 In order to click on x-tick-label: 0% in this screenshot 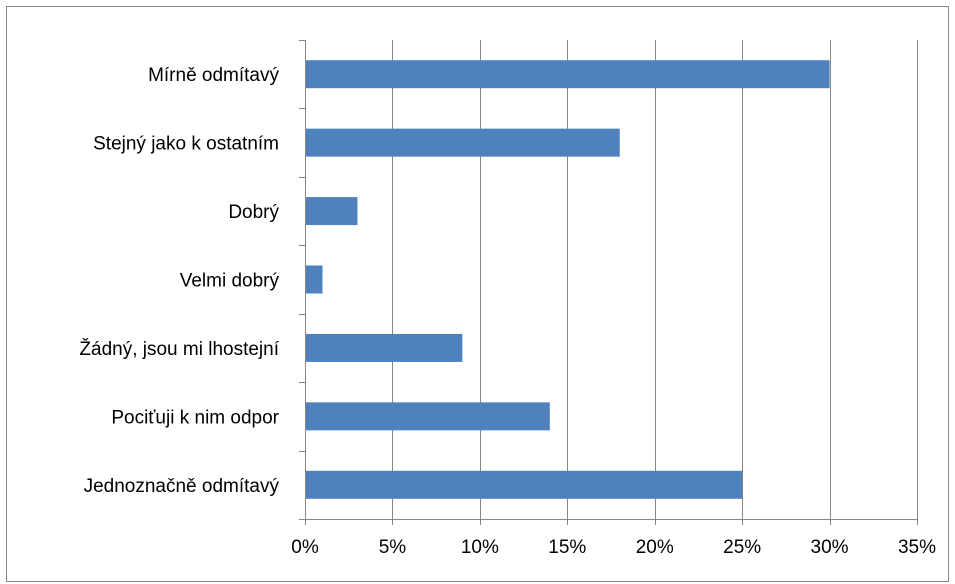, I will do `click(305, 547)`.